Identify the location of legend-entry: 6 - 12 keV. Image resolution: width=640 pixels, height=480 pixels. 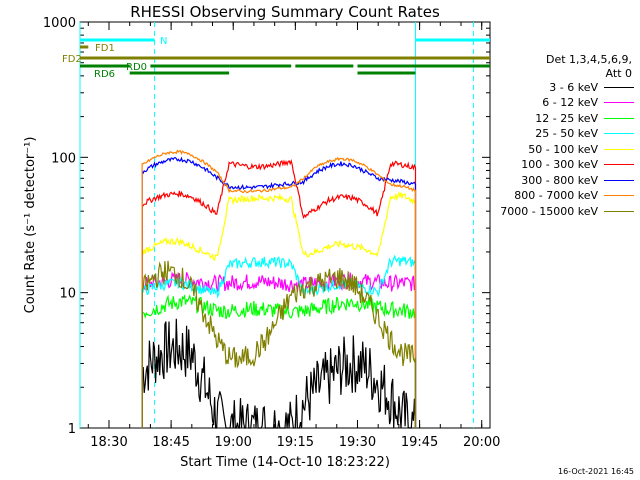
(588, 103).